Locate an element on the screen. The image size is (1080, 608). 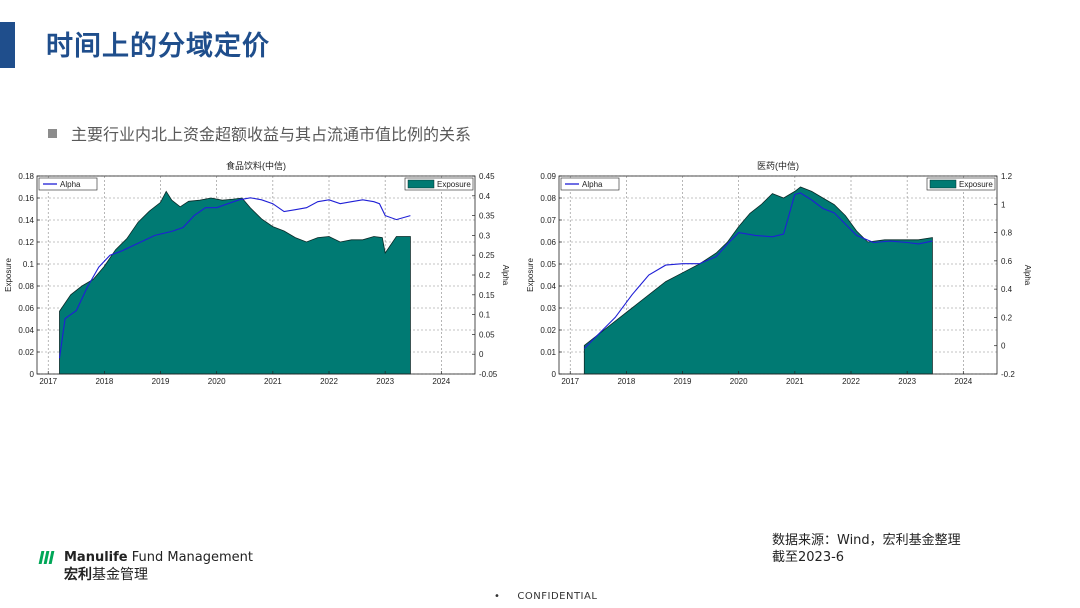
data-source-note: 数据来源：Wind，宏利基金整理 截至2023-6 is located at coordinates (866, 549).